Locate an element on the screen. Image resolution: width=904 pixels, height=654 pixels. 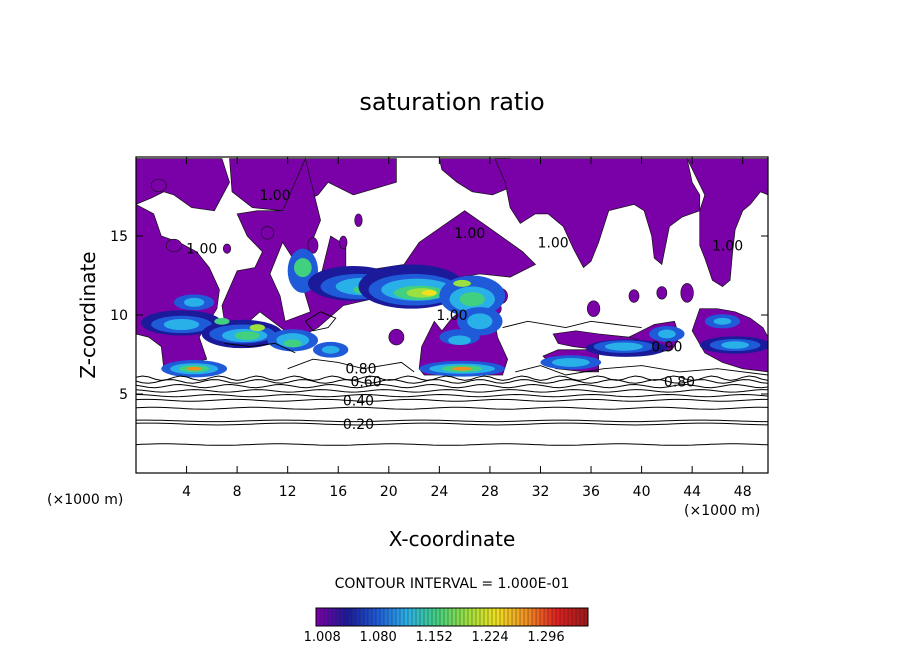
x-tick-label: 44 is located at coordinates (692, 492).